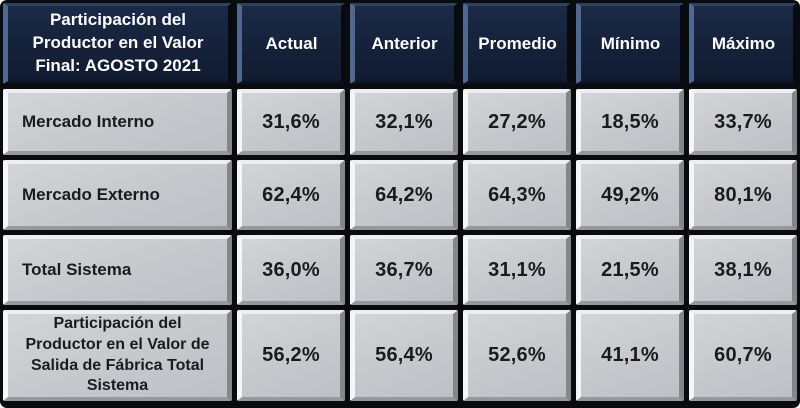 The width and height of the screenshot is (800, 408). Describe the element at coordinates (404, 356) in the screenshot. I see `cell-salida-fabrica-anterior: 56,4%` at that location.